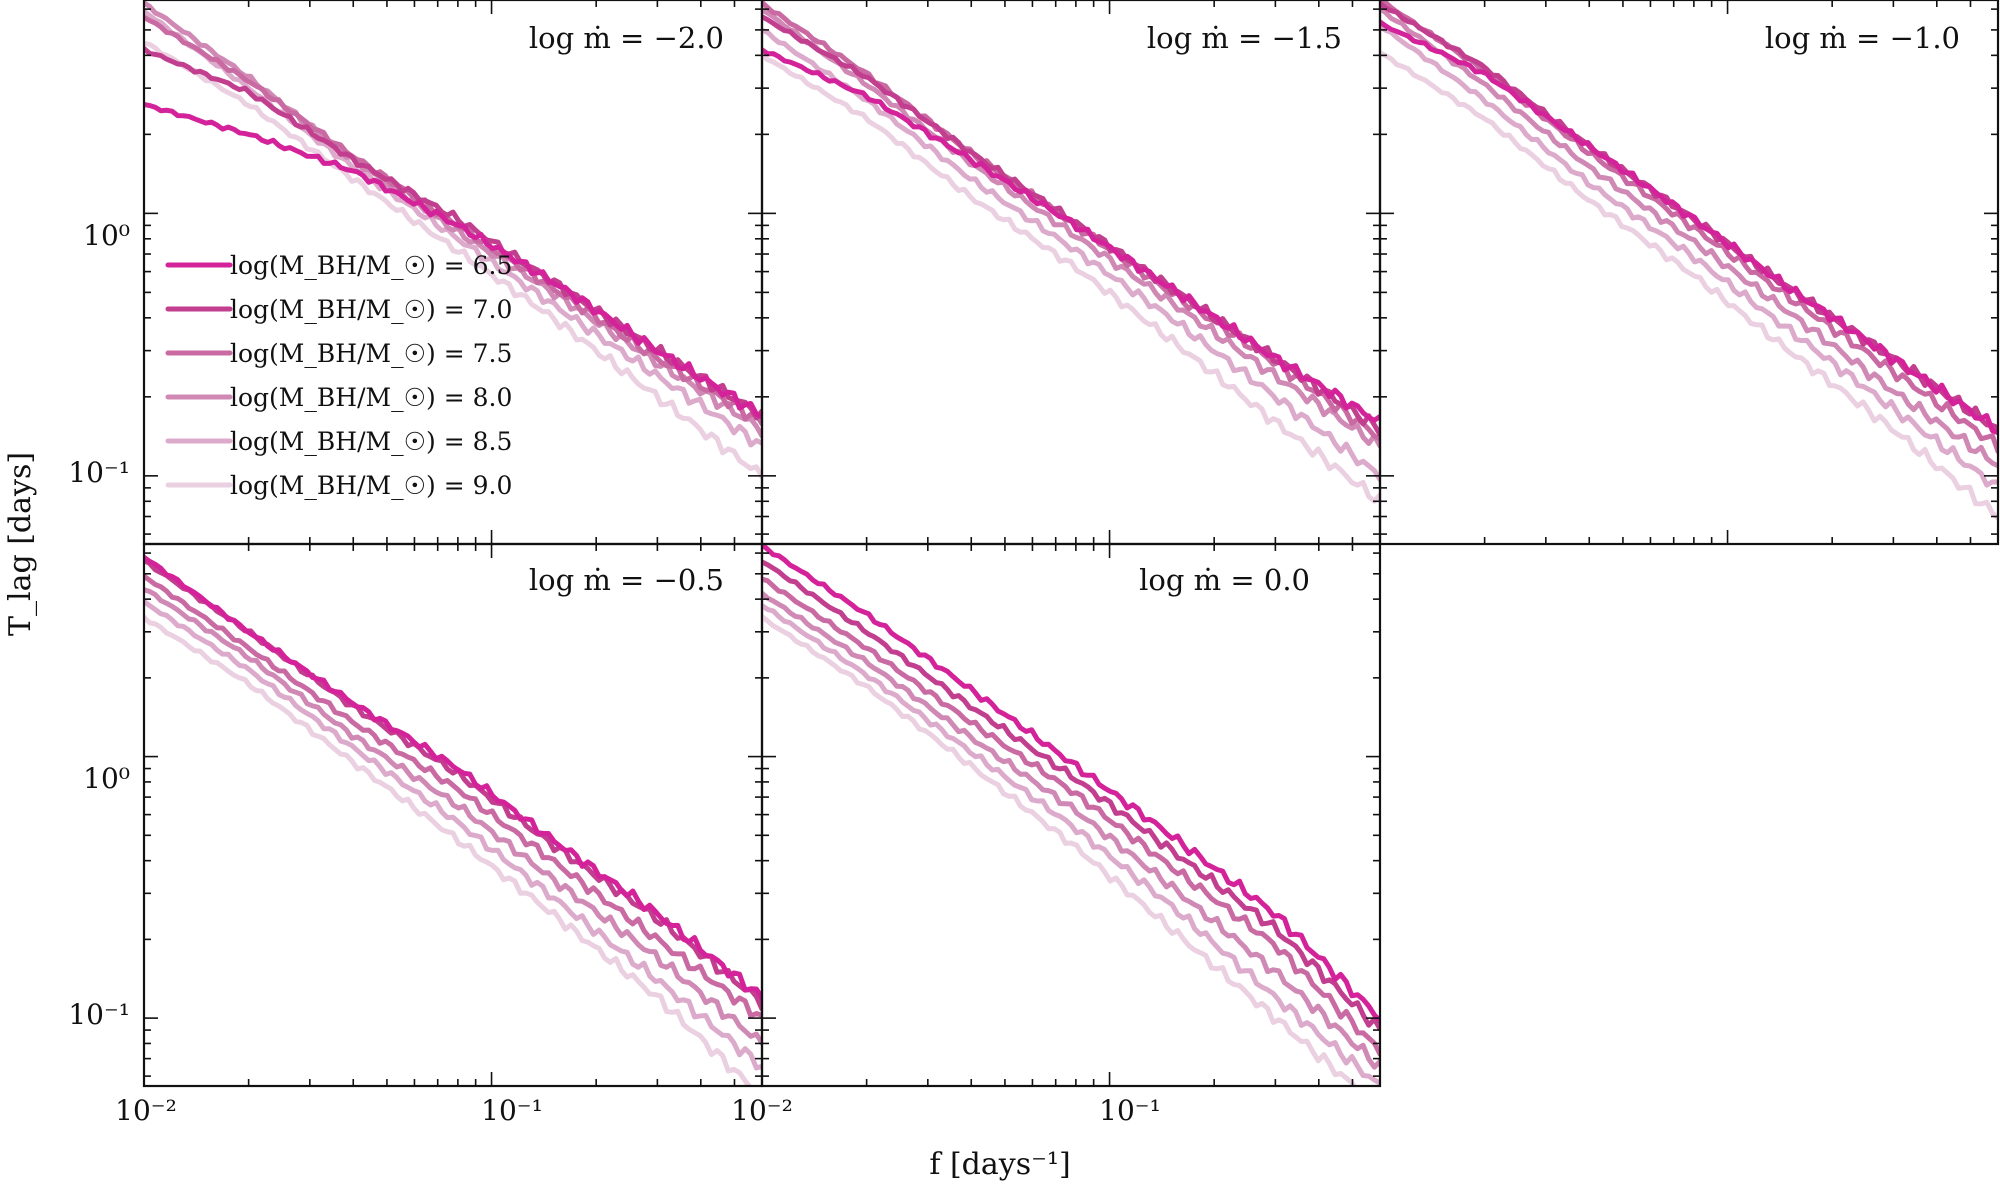 The width and height of the screenshot is (2000, 1186). What do you see at coordinates (626, 580) in the screenshot?
I see `panel-title: log ṁ = −0.5` at bounding box center [626, 580].